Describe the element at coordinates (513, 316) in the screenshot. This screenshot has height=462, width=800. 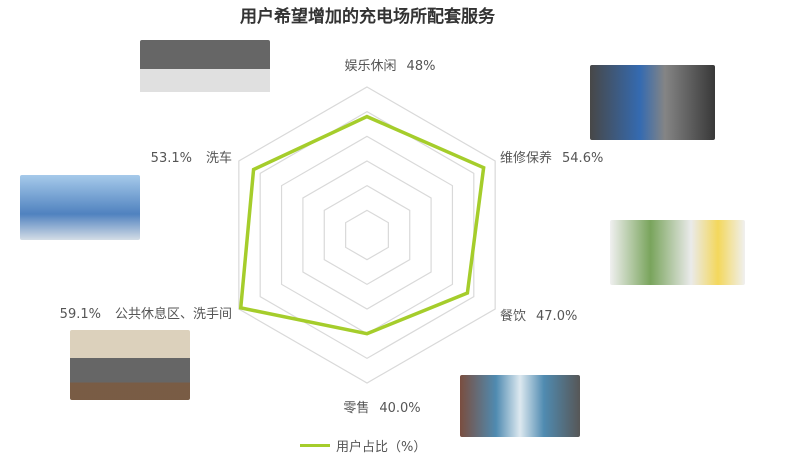
I see `category-label: 餐饮` at that location.